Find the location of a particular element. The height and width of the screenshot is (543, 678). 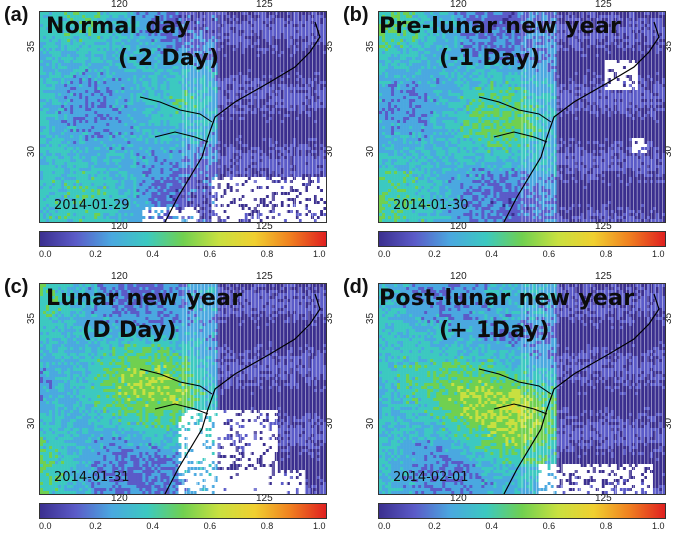

panel-subtitle: (+ 1Day) is located at coordinates (494, 330).